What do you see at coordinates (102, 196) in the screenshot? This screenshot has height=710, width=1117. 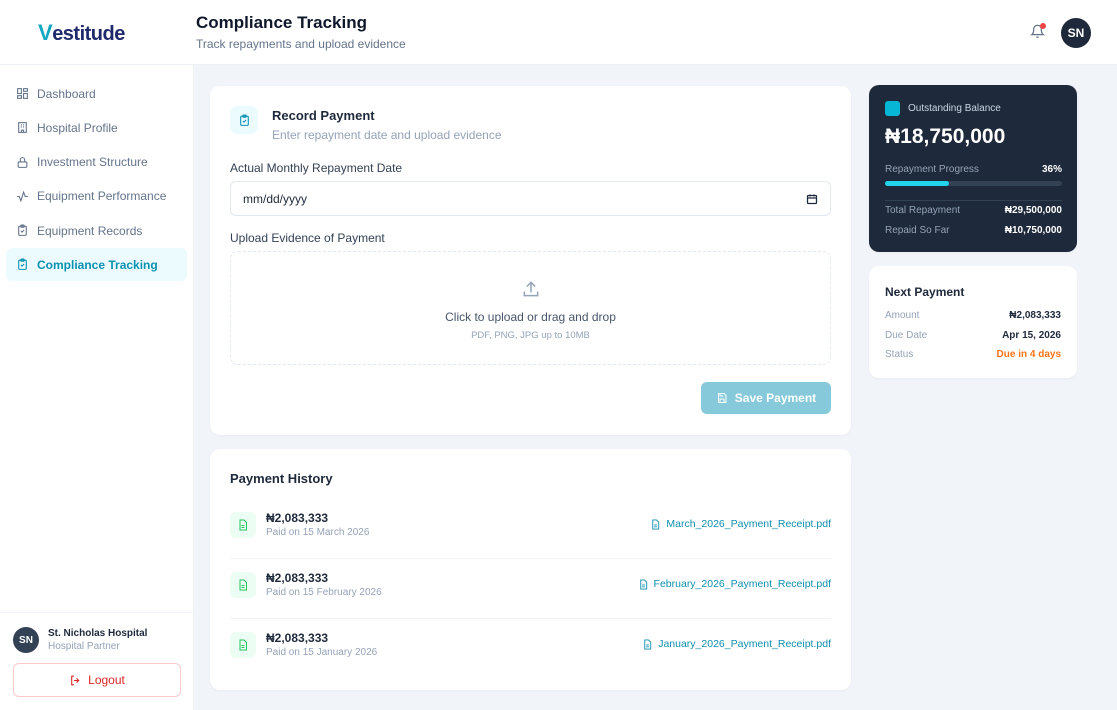 I see `sidebar-item-label: Equipment Performance` at bounding box center [102, 196].